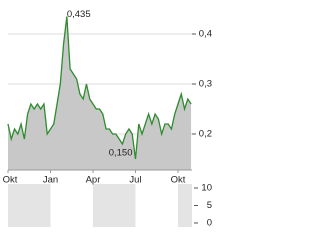 This screenshot has height=240, width=320. I want to click on volume-tick-label: 5, so click(209, 205).